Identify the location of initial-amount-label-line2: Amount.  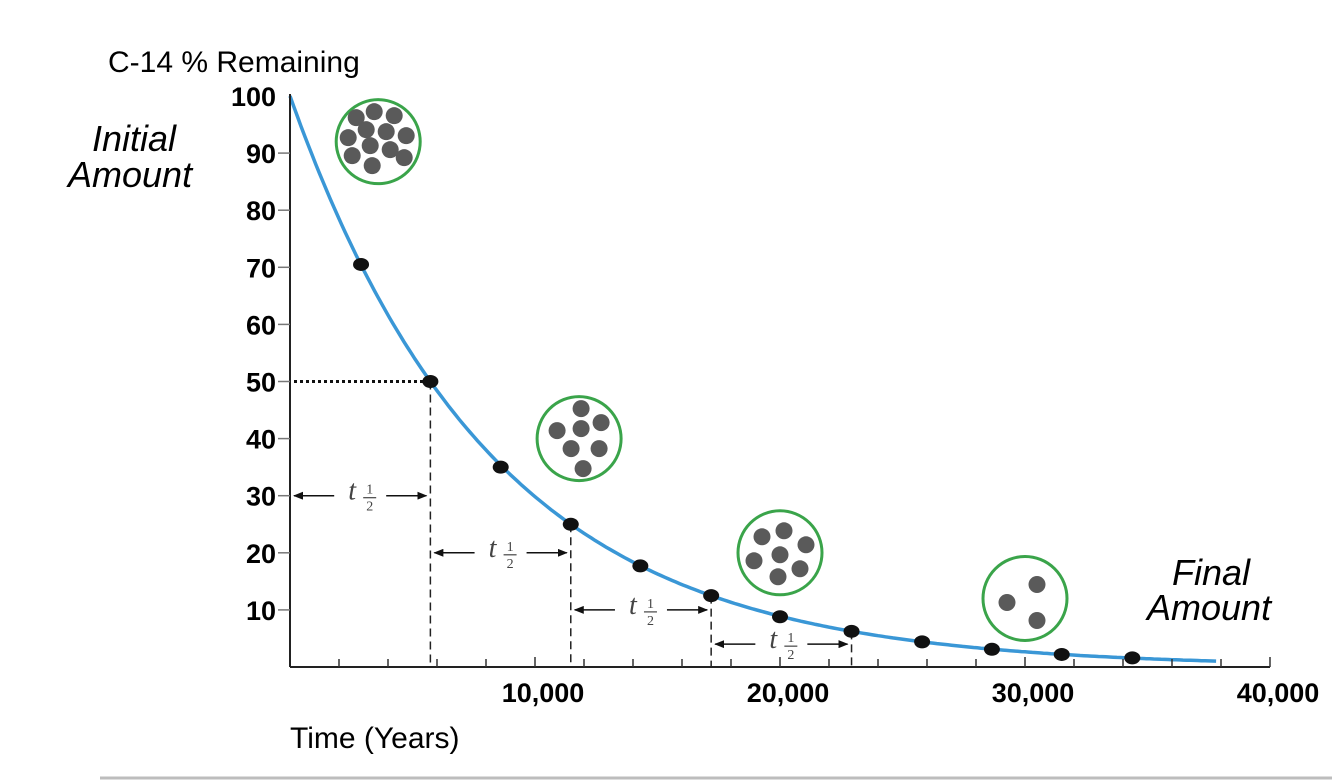
(130, 174).